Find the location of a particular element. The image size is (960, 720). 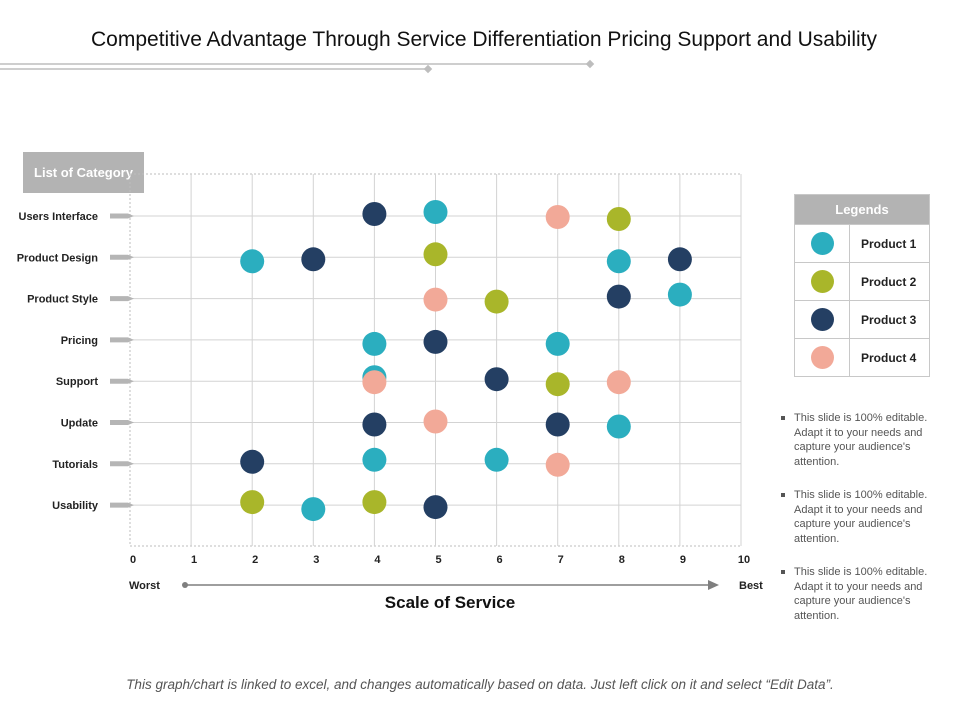

legend-row-product-4: Product 4 is located at coordinates (862, 357).